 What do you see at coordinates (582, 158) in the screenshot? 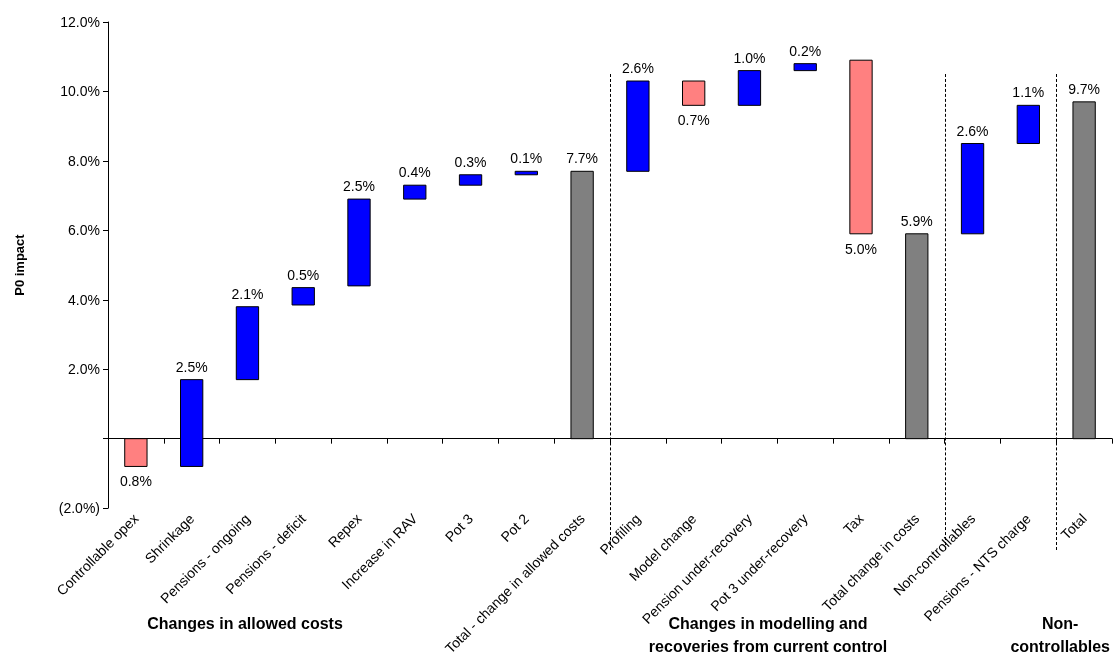
I see `data-label: 7.7%` at bounding box center [582, 158].